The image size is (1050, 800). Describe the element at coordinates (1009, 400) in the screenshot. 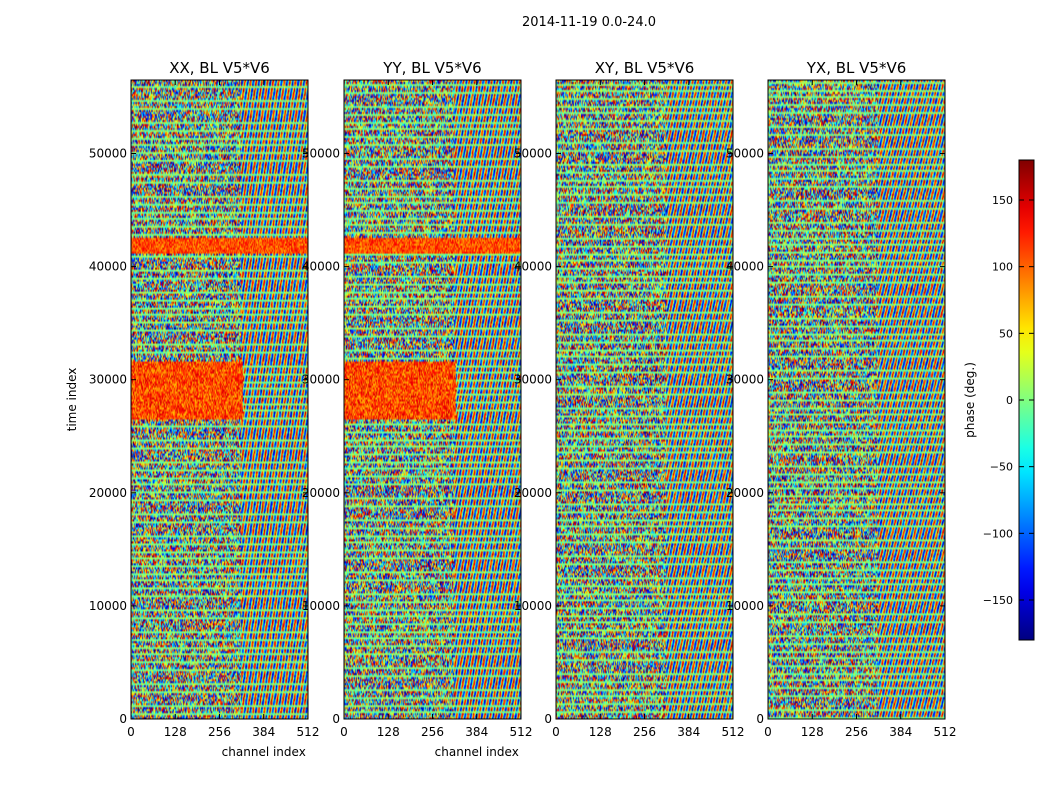

I see `colorbar-tick-label: 0` at that location.